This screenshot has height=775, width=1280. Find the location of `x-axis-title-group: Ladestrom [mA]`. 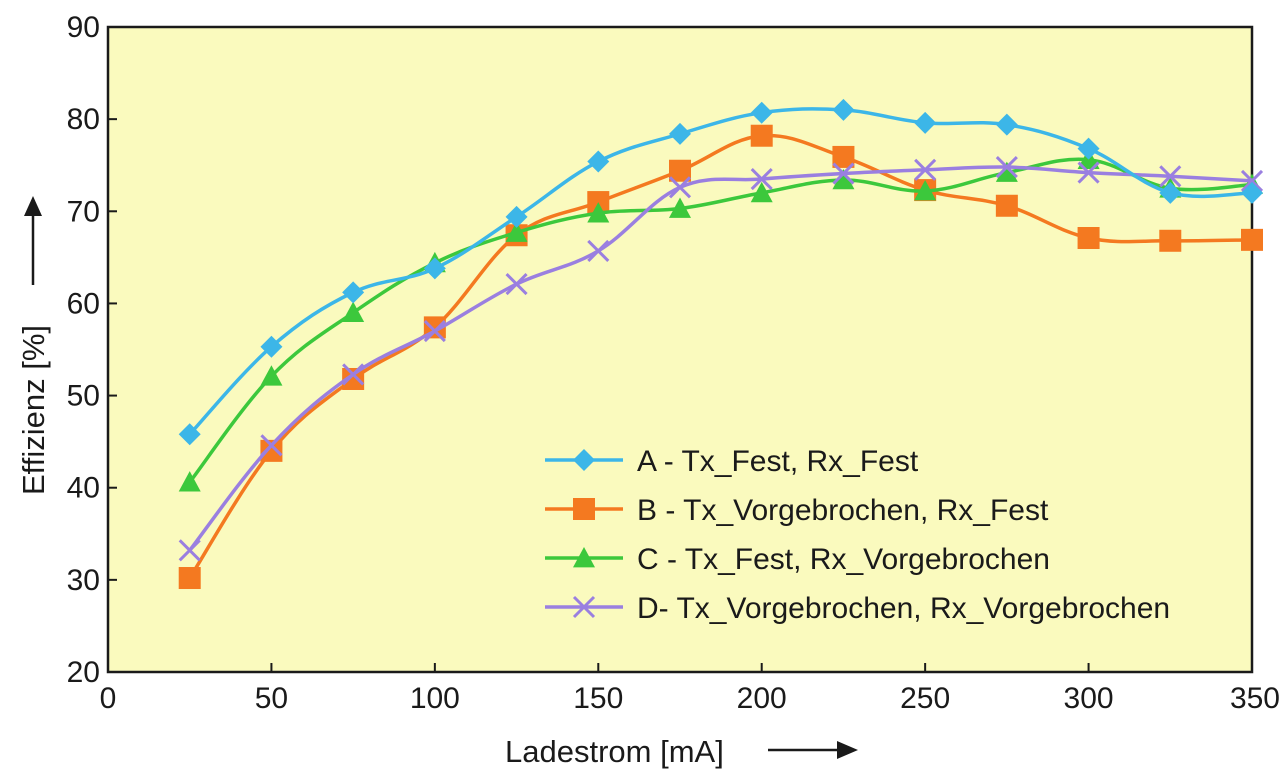

x-axis-title-group: Ladestrom [mA] is located at coordinates (681, 751).